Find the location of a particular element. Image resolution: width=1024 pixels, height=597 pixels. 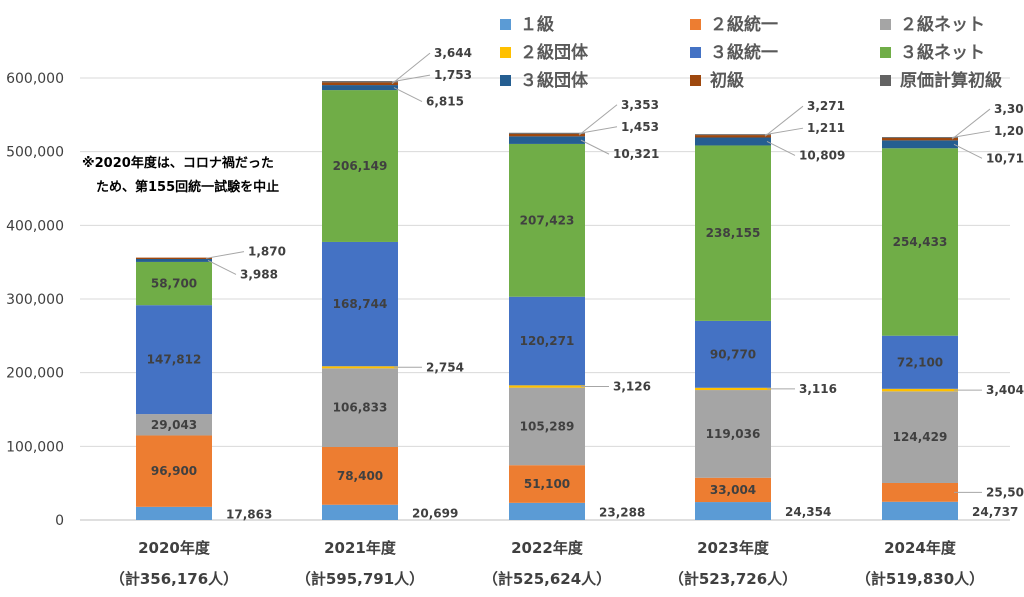

note: ※2020年度は、コロナ禍だった ため、第155回統一試験を中止 is located at coordinates (180, 175).